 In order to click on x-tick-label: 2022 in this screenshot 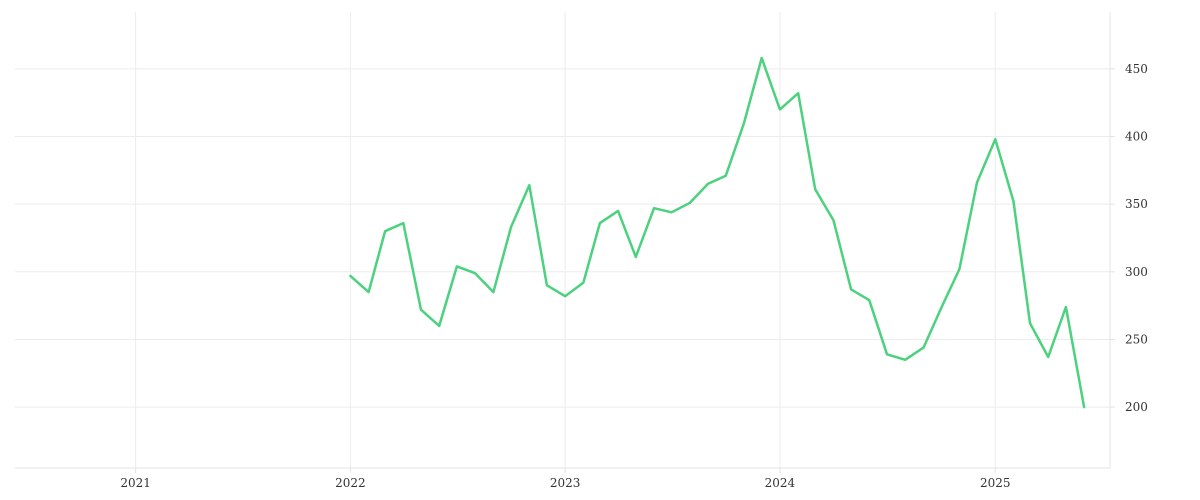, I will do `click(350, 483)`.